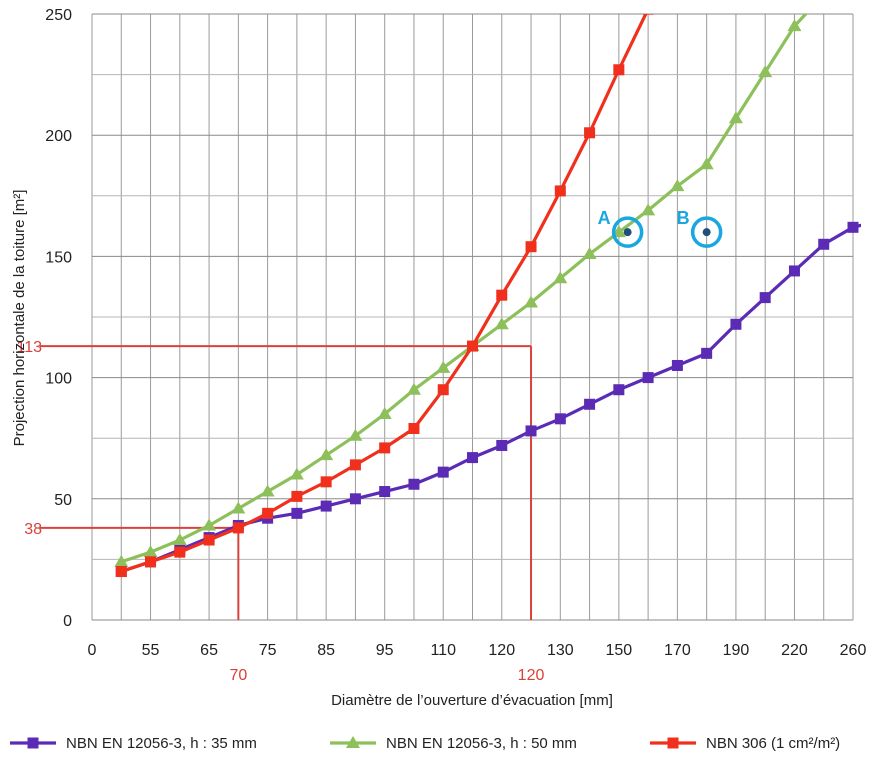 This screenshot has height=758, width=887. What do you see at coordinates (560, 650) in the screenshot?
I see `x-tick-label: 130` at bounding box center [560, 650].